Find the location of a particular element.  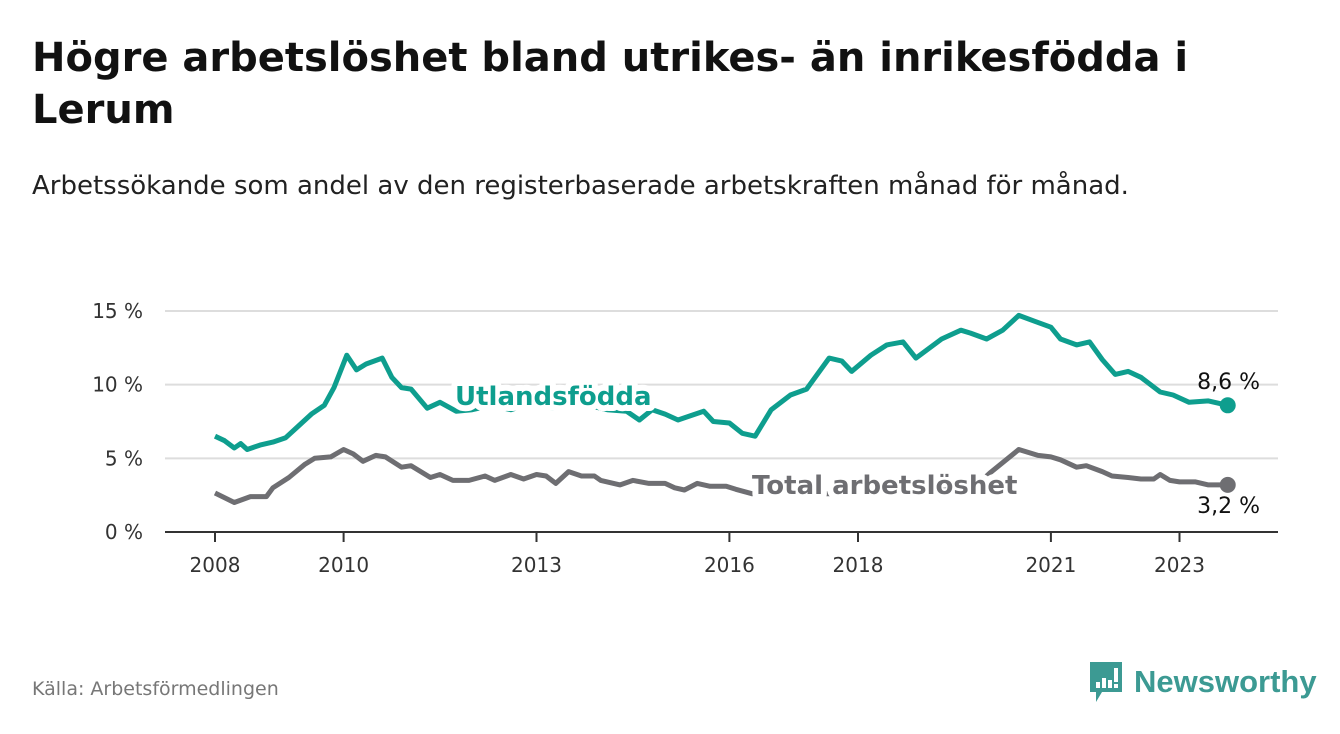

line-utlandsfodda is located at coordinates (721, 382).